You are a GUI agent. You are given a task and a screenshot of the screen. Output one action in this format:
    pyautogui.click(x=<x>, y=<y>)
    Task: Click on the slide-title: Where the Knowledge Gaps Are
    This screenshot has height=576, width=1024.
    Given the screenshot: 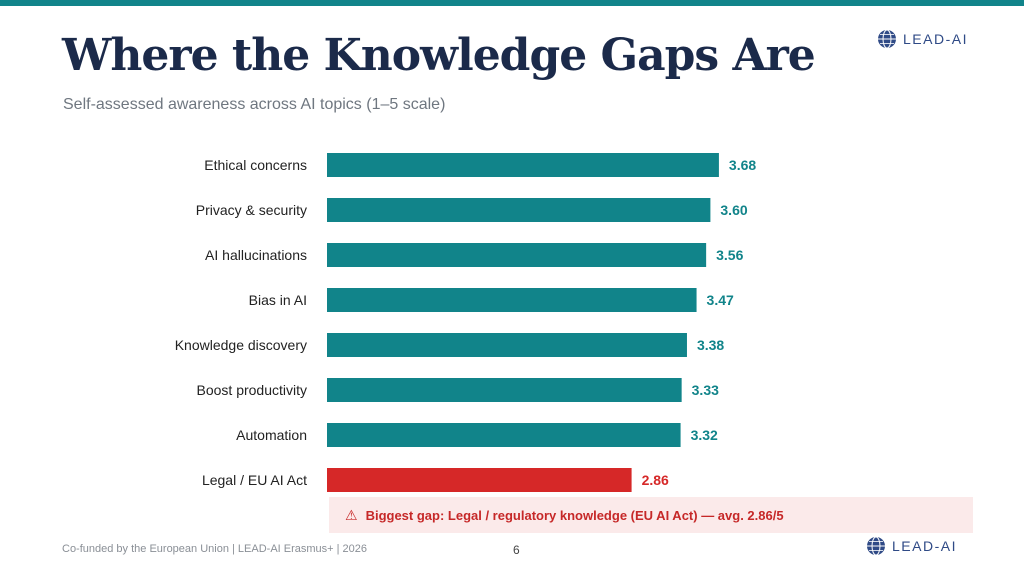 What is the action you would take?
    pyautogui.click(x=439, y=55)
    